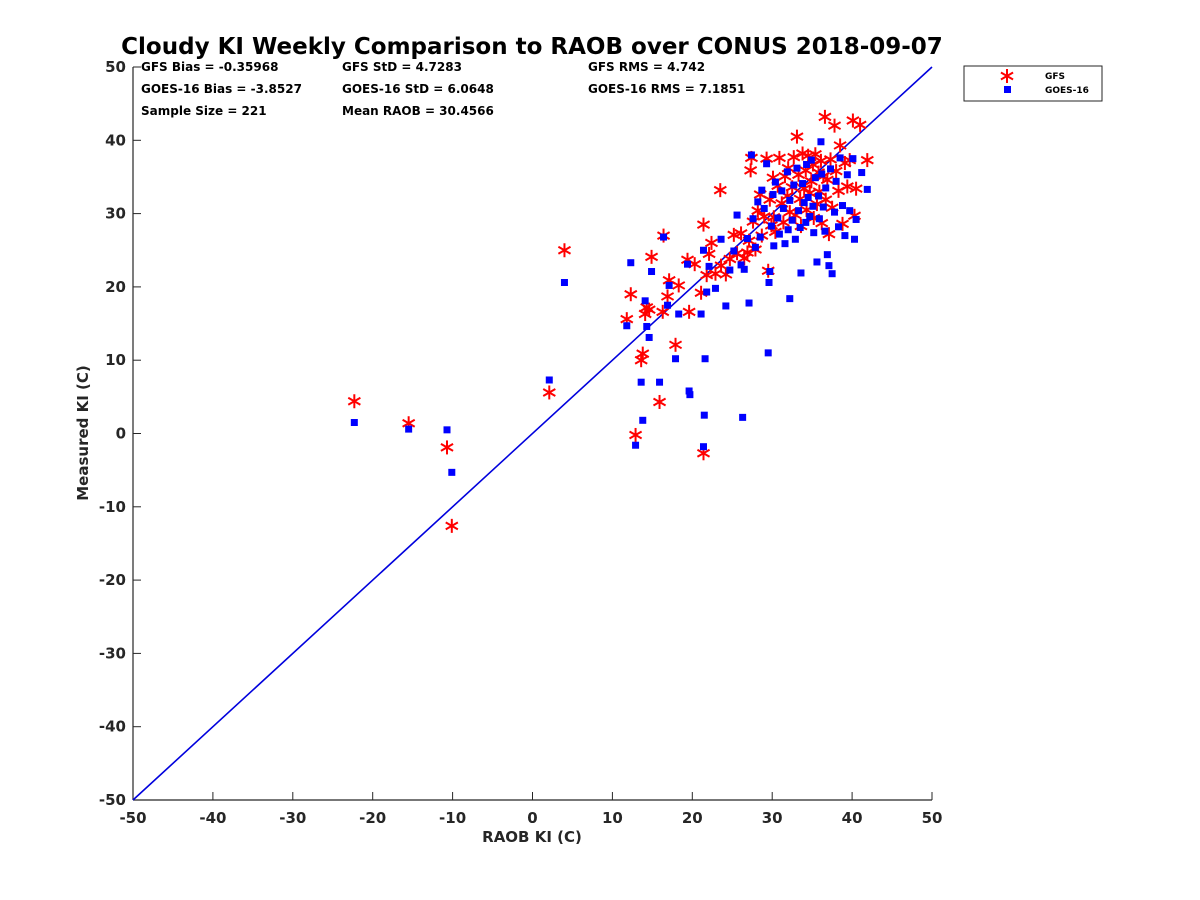 The height and width of the screenshot is (900, 1200). I want to click on gfs-rms-text: GFS RMS = 4.742, so click(646, 67).